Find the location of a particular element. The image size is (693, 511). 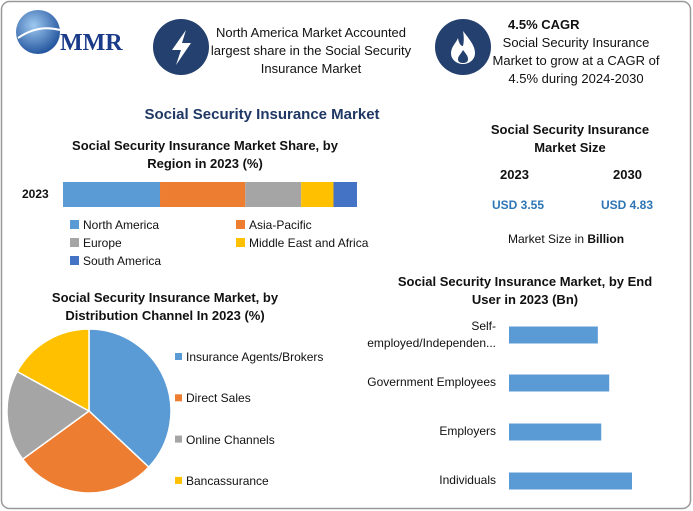

legend-label: Middle East and Africa is located at coordinates (309, 243).